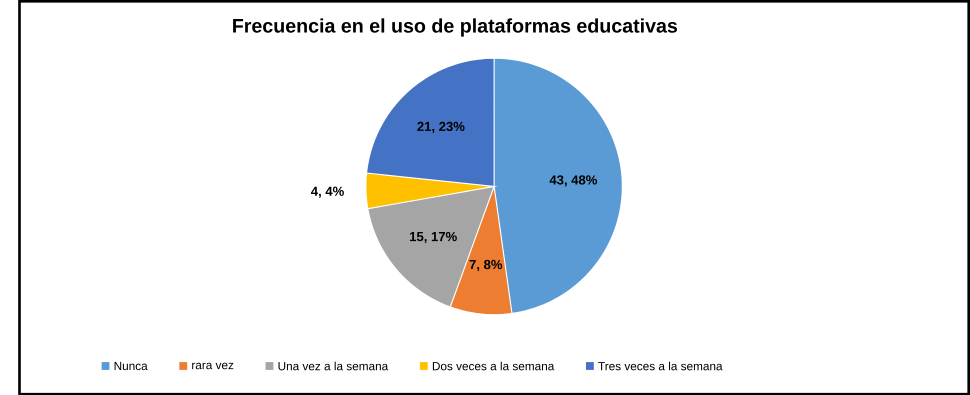 This screenshot has height=395, width=970. What do you see at coordinates (455, 27) in the screenshot?
I see `chart-title: Frecuencia en el uso de plataformas educativas` at bounding box center [455, 27].